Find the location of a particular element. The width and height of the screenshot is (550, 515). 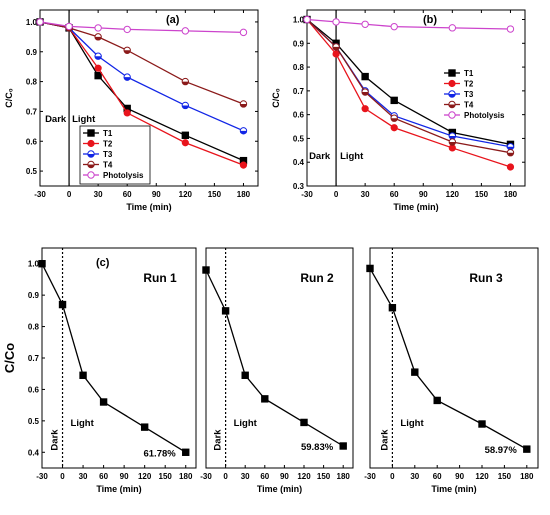

y-tick-label: 0.9 is located at coordinates (34, 295).